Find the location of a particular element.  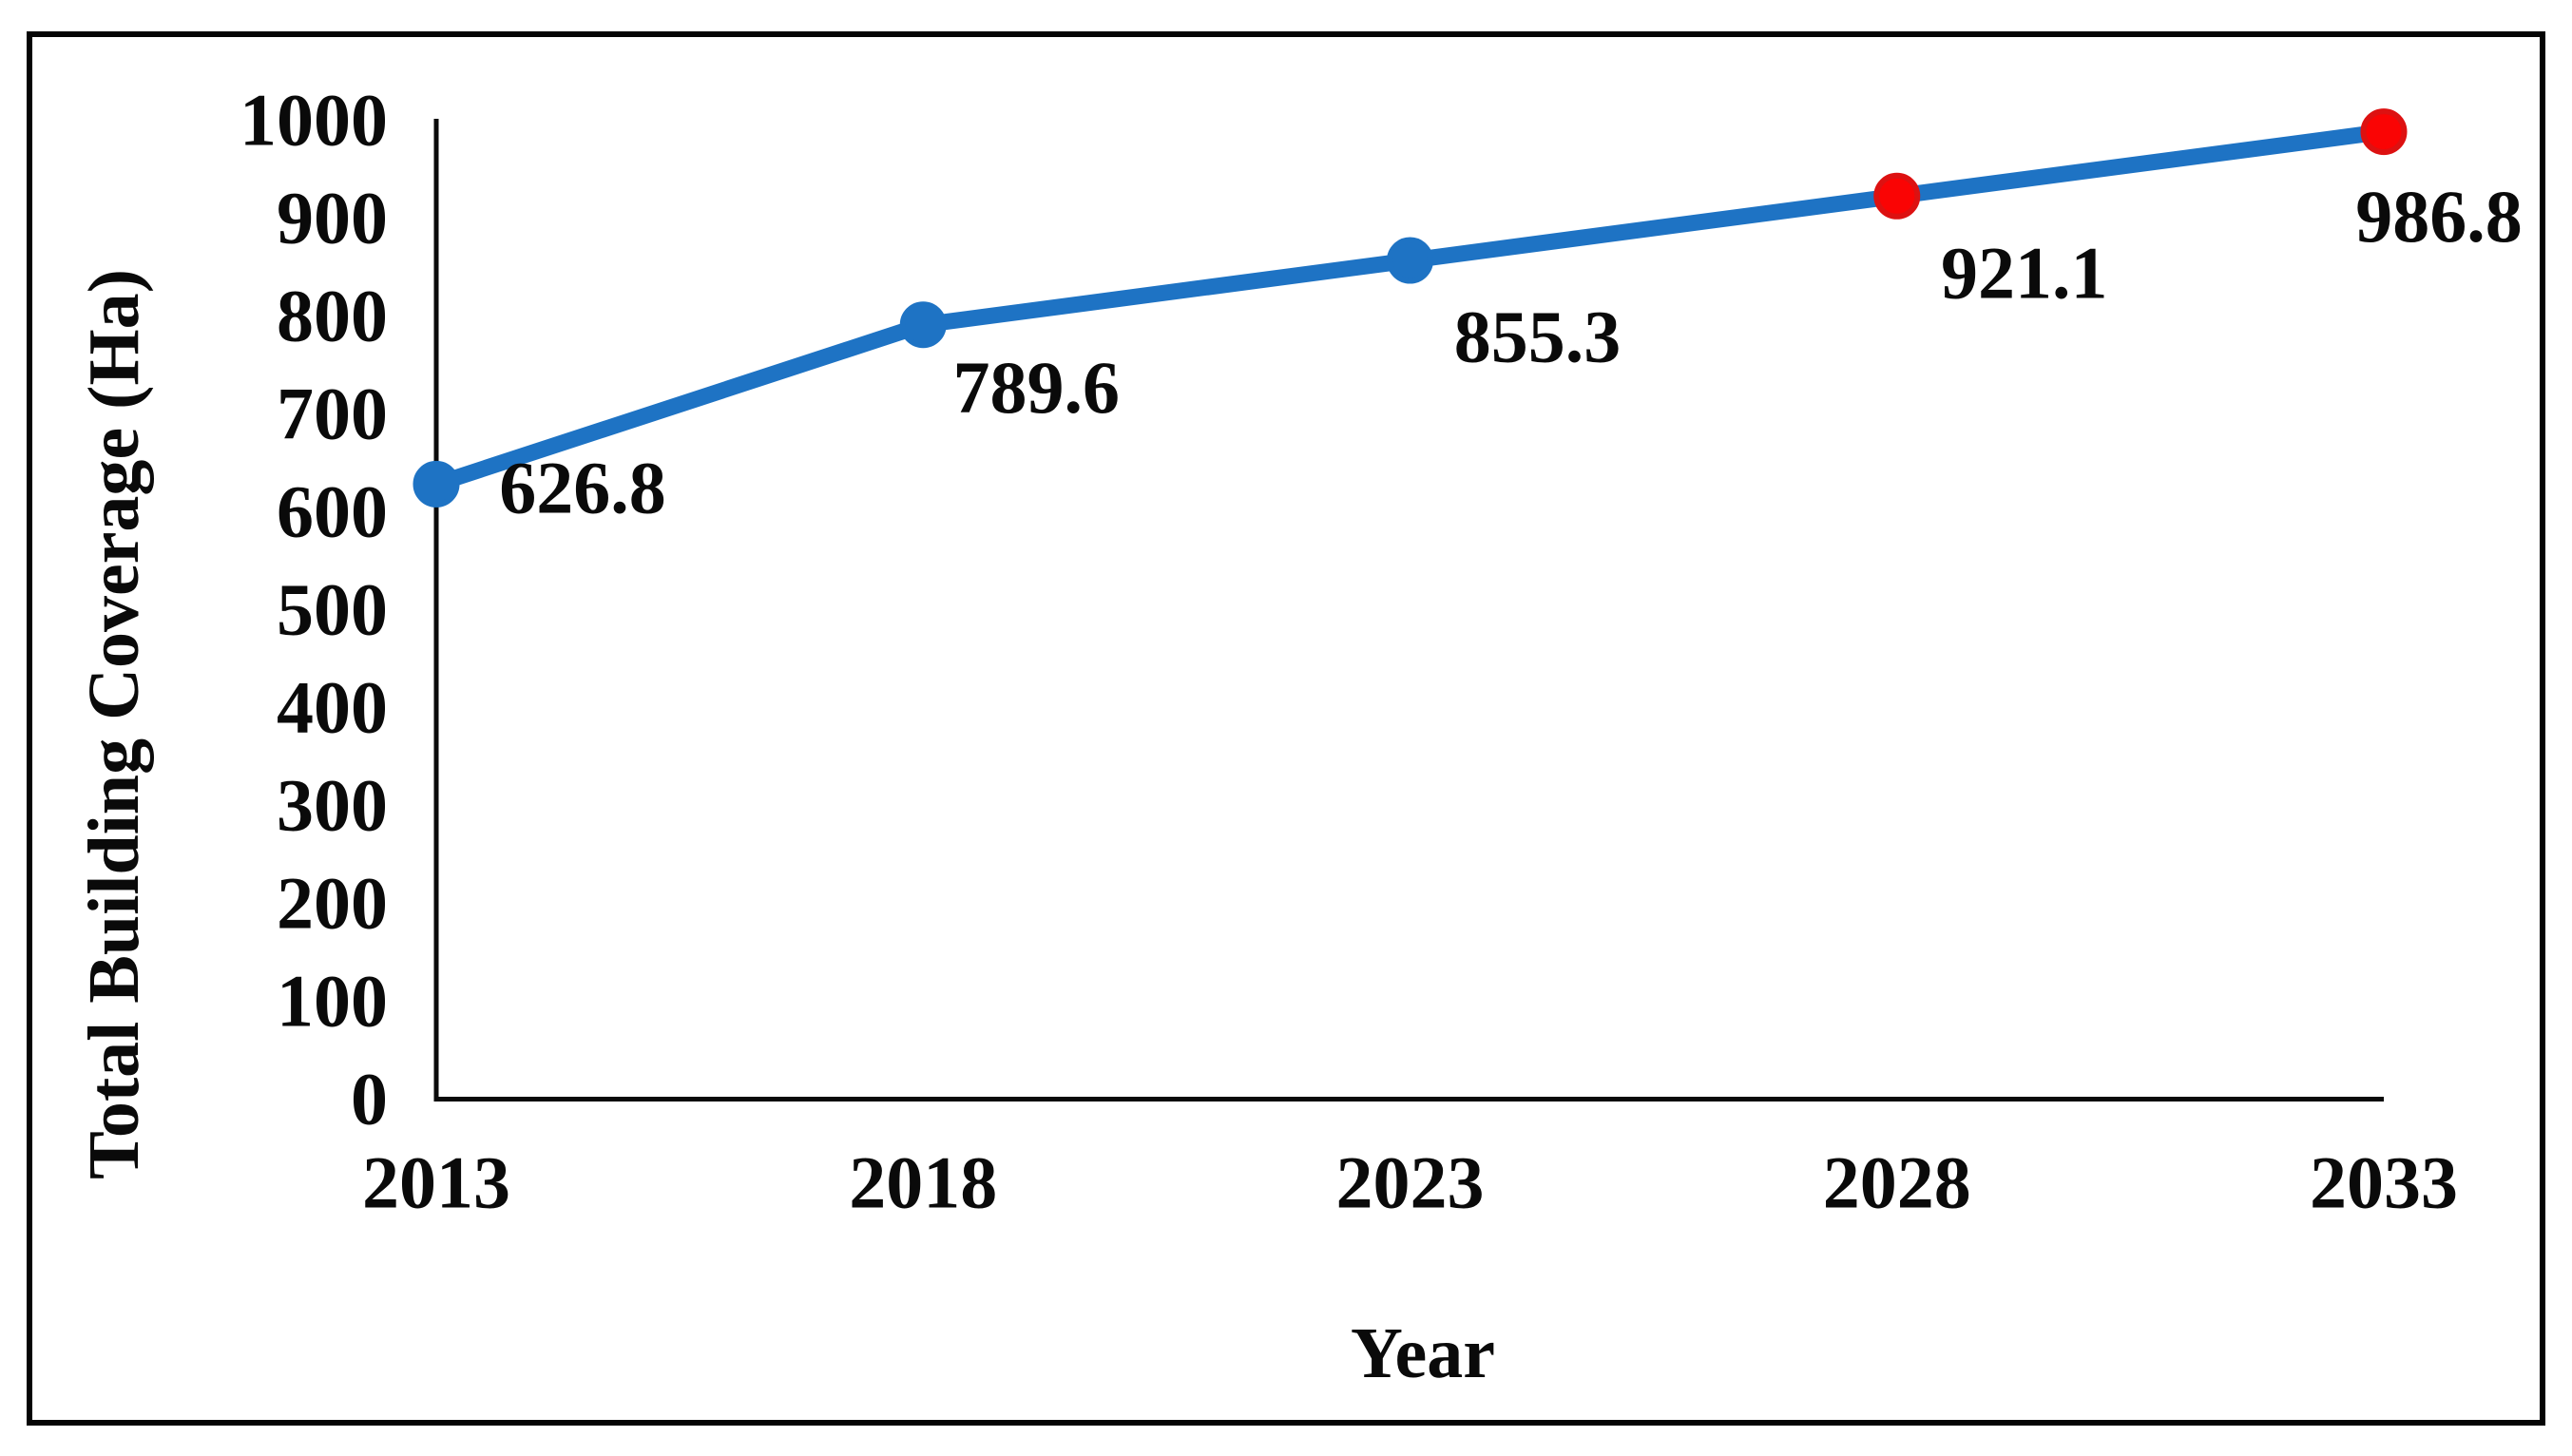

y-tick-label: 1000 is located at coordinates (314, 119).